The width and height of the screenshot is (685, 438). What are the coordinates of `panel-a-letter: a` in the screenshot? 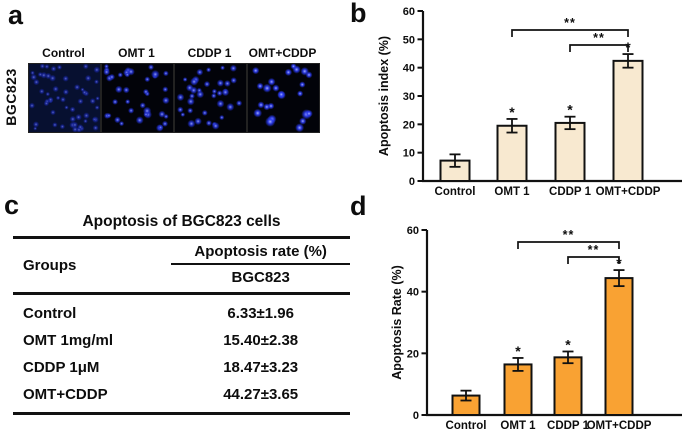 It's located at (16, 15).